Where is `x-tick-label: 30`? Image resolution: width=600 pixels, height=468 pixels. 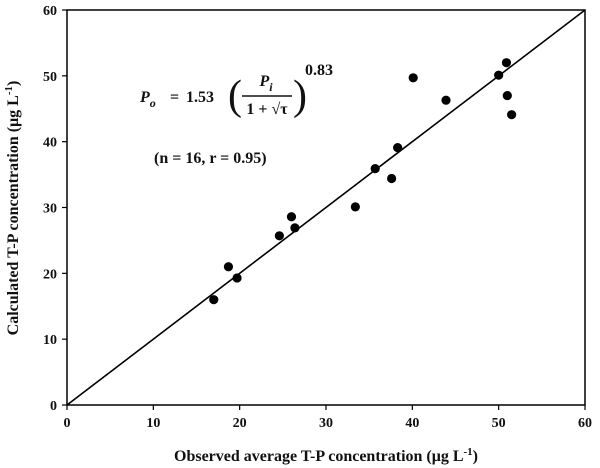 x-tick-label: 30 is located at coordinates (326, 423).